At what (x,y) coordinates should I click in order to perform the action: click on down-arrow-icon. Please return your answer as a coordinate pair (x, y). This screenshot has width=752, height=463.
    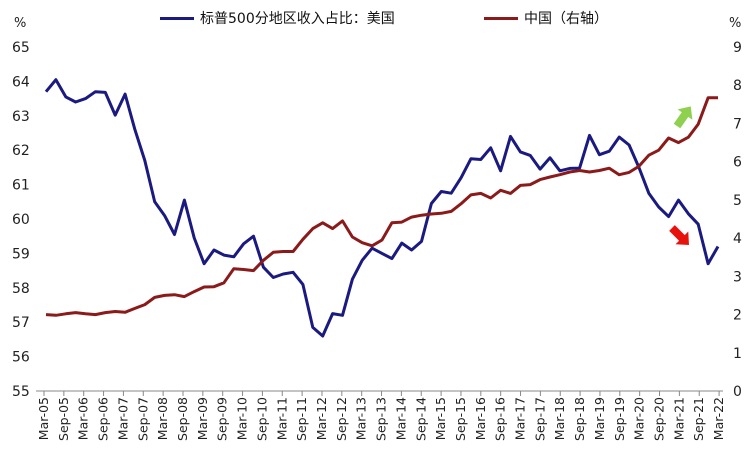
    Looking at the image, I should click on (679, 235).